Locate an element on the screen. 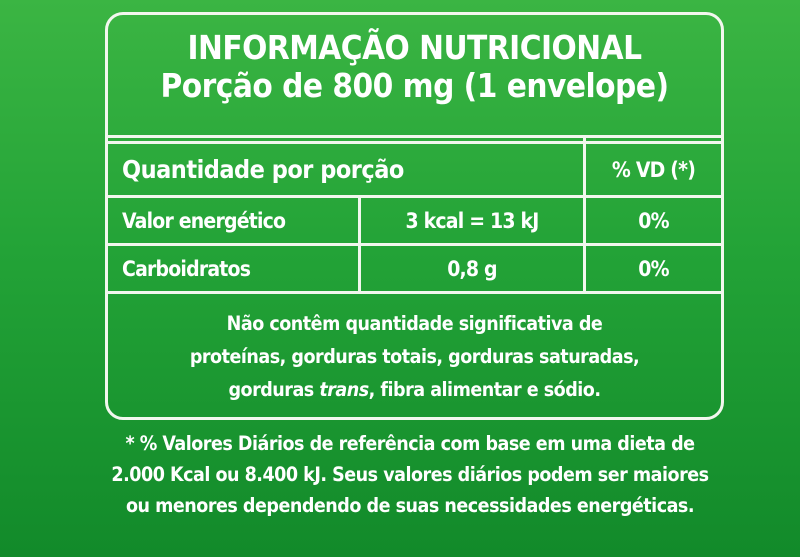  nutrient-amount: 0,8 g is located at coordinates (472, 268).